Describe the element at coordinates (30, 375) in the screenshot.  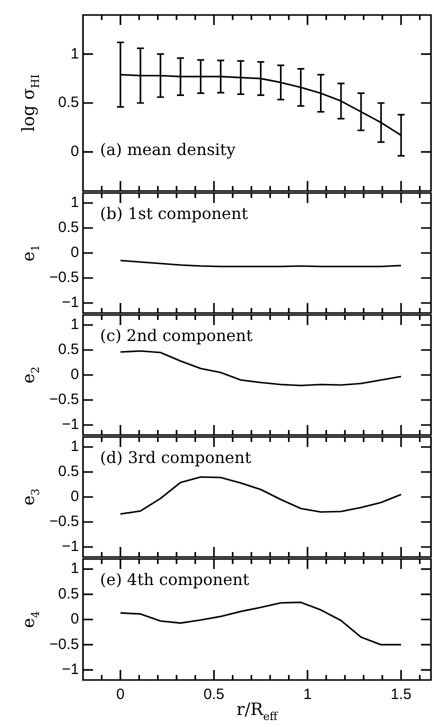
I see `y-axis-title: e2` at that location.